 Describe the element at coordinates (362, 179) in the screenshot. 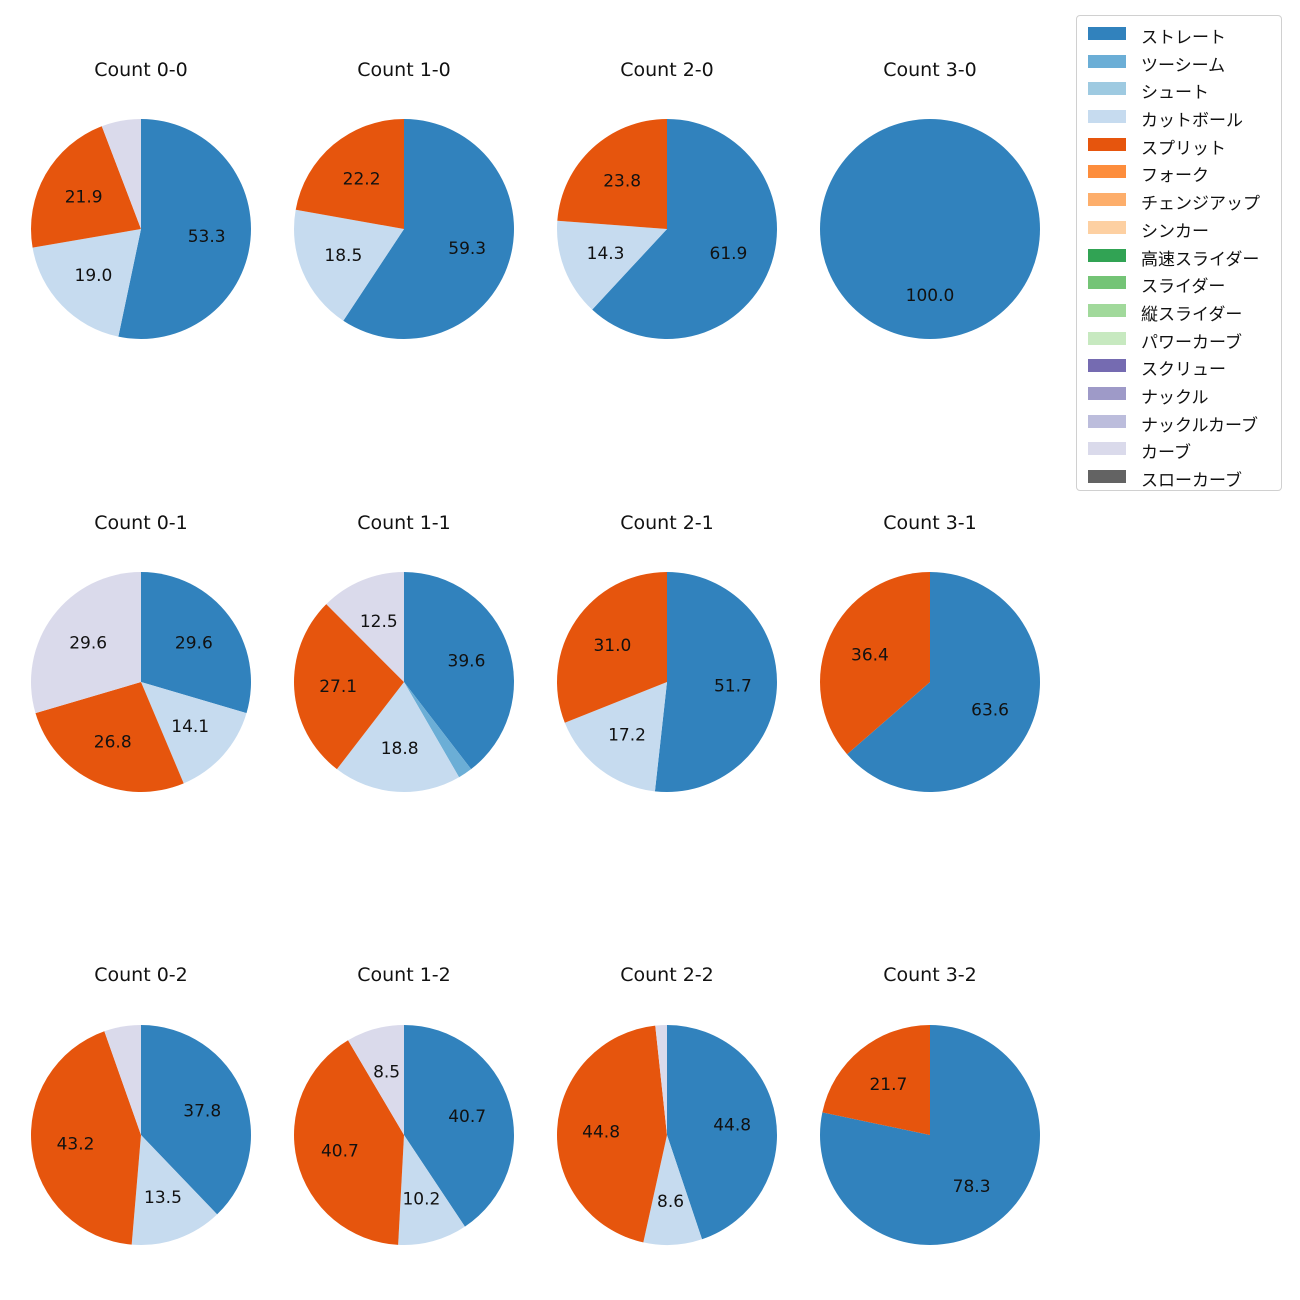

I see `slice-label: 22.2` at that location.